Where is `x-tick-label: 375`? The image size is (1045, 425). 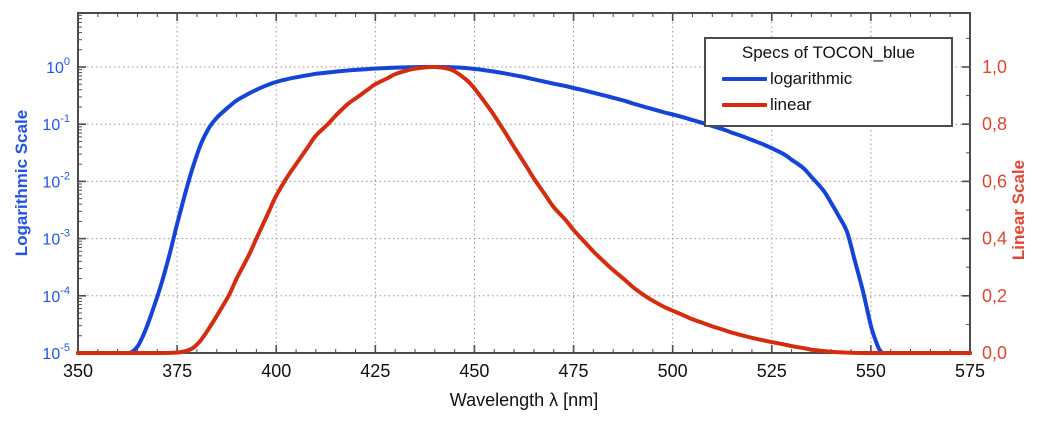 x-tick-label: 375 is located at coordinates (177, 371).